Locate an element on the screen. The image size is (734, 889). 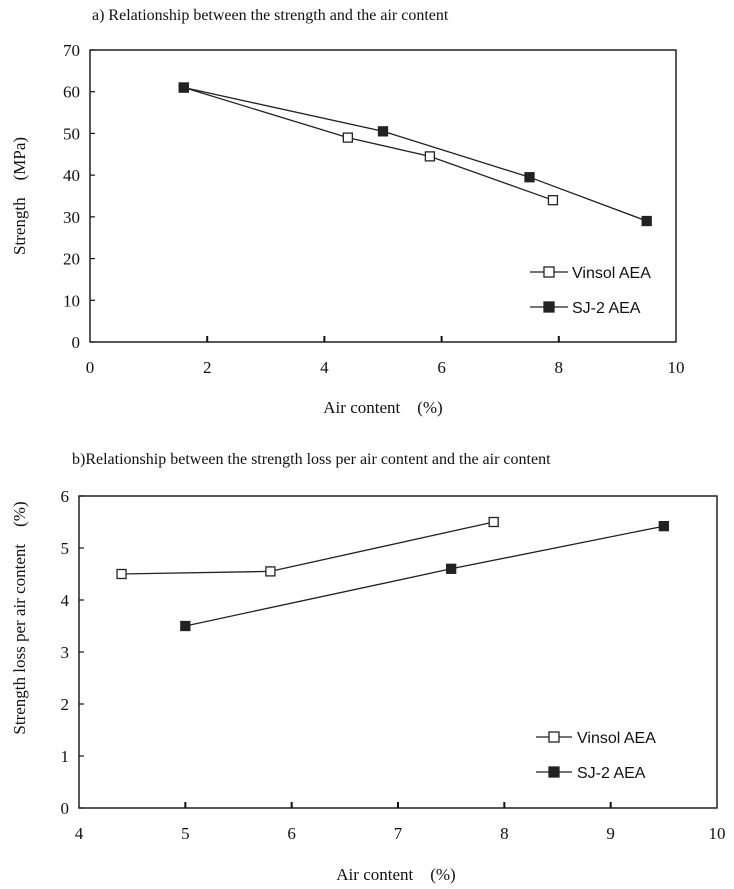
chart-b-y-tick-label: 1 is located at coordinates (65, 756).